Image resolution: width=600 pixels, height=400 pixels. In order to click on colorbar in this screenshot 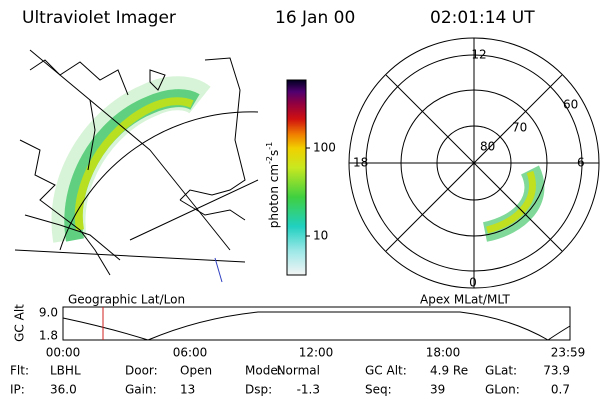, I will do `click(296, 177)`.